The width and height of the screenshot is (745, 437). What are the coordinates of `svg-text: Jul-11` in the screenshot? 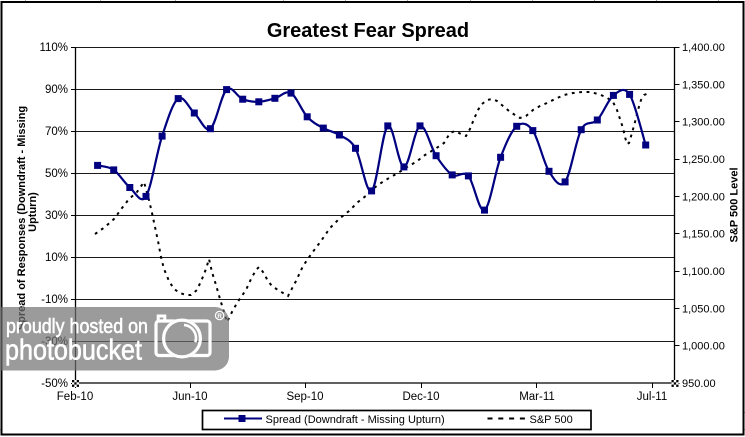 It's located at (652, 397).